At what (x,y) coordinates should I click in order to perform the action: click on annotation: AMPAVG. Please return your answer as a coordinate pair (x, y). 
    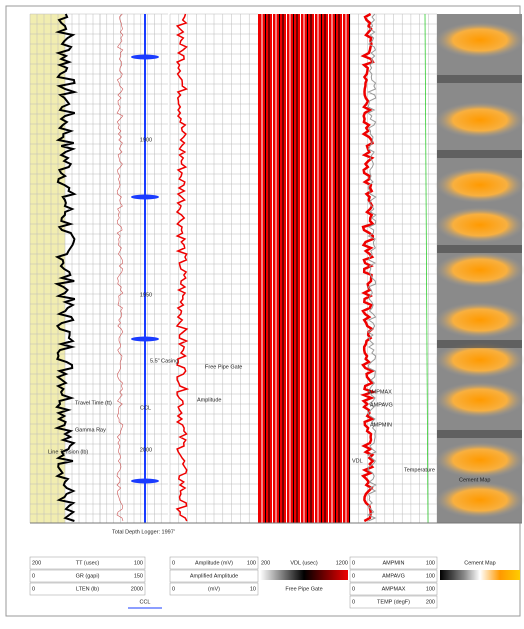
    Looking at the image, I should click on (381, 405).